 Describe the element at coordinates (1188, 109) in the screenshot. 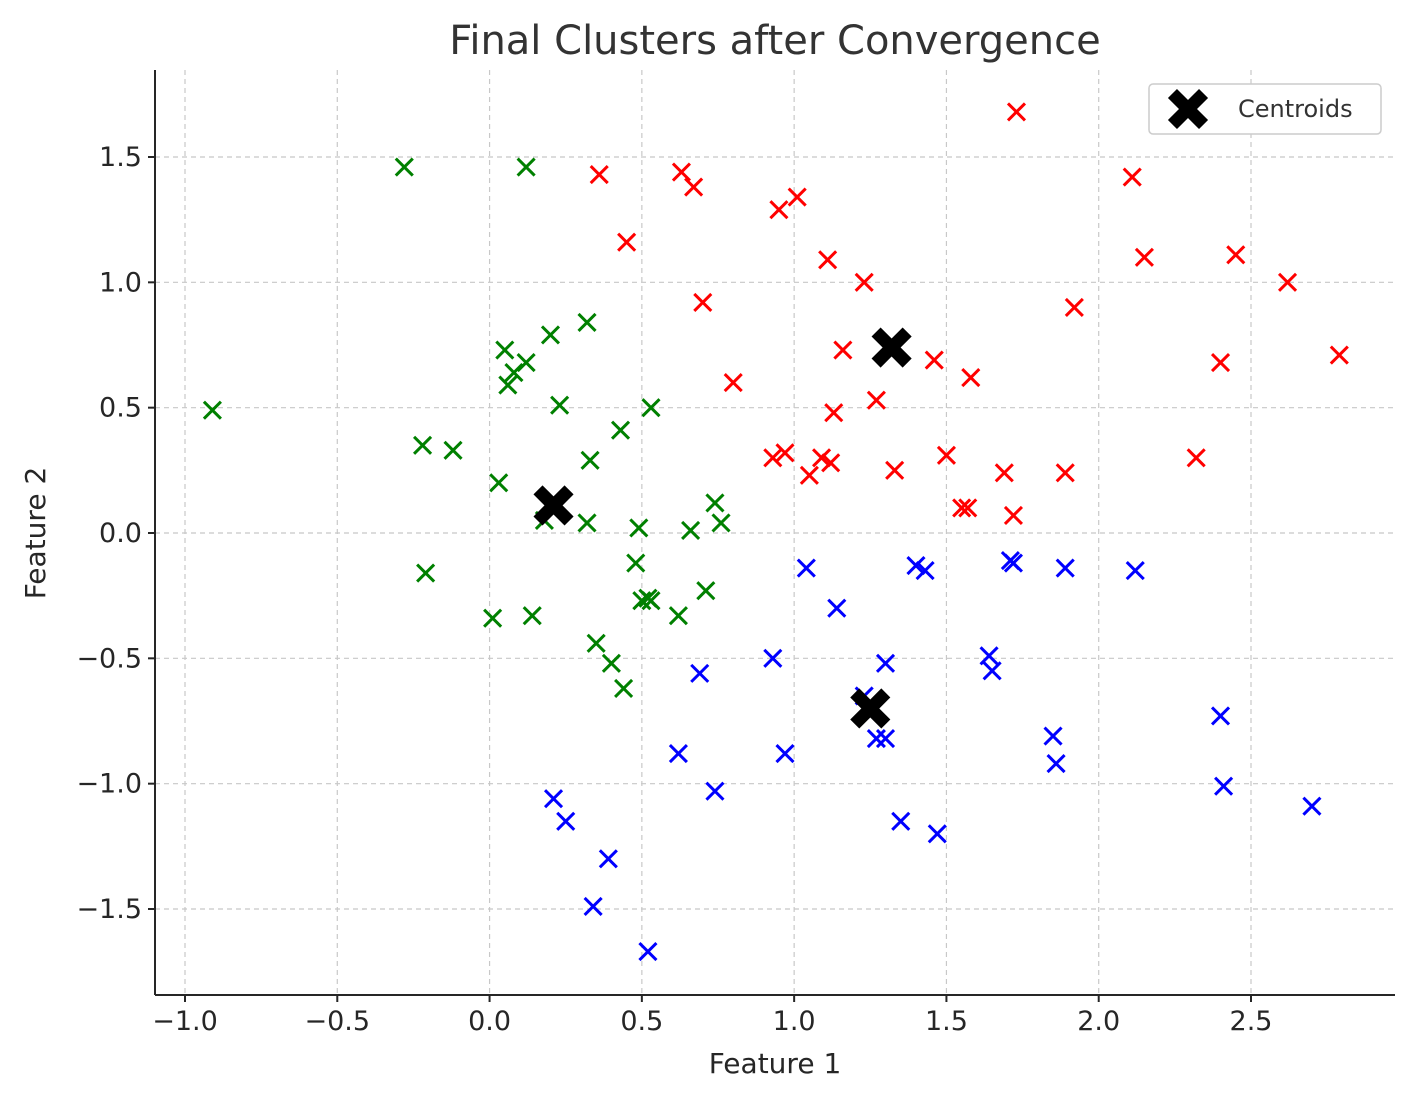

I see `legend-centroid-icon` at that location.